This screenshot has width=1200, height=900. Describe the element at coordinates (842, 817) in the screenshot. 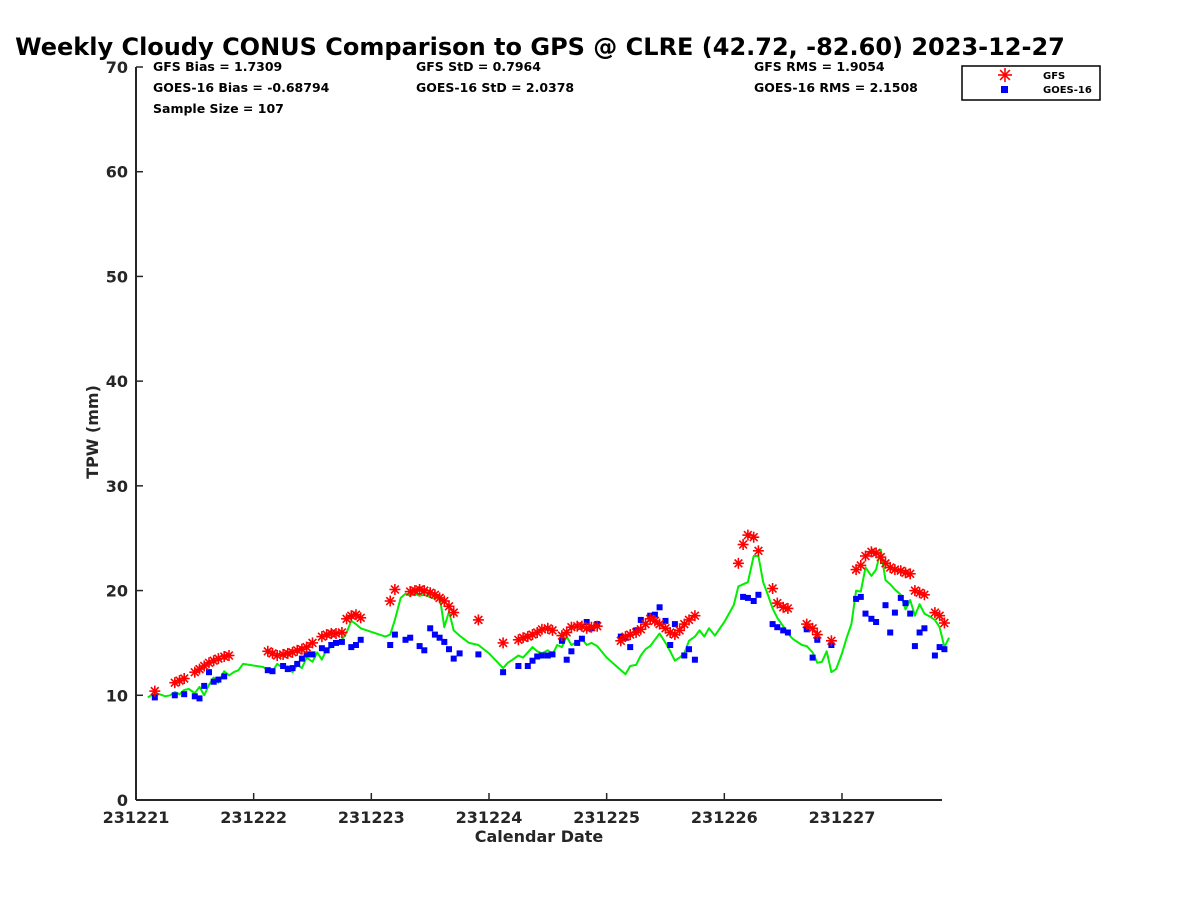

I see `x-tick-label: 231227` at that location.